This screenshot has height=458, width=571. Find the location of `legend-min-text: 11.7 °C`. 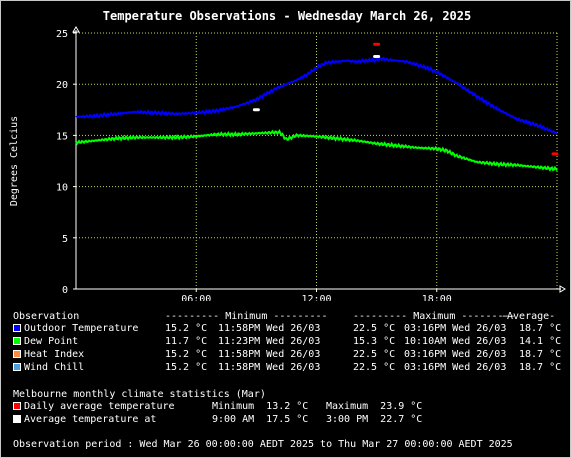

legend-min-text: 11.7 °C is located at coordinates (186, 341).